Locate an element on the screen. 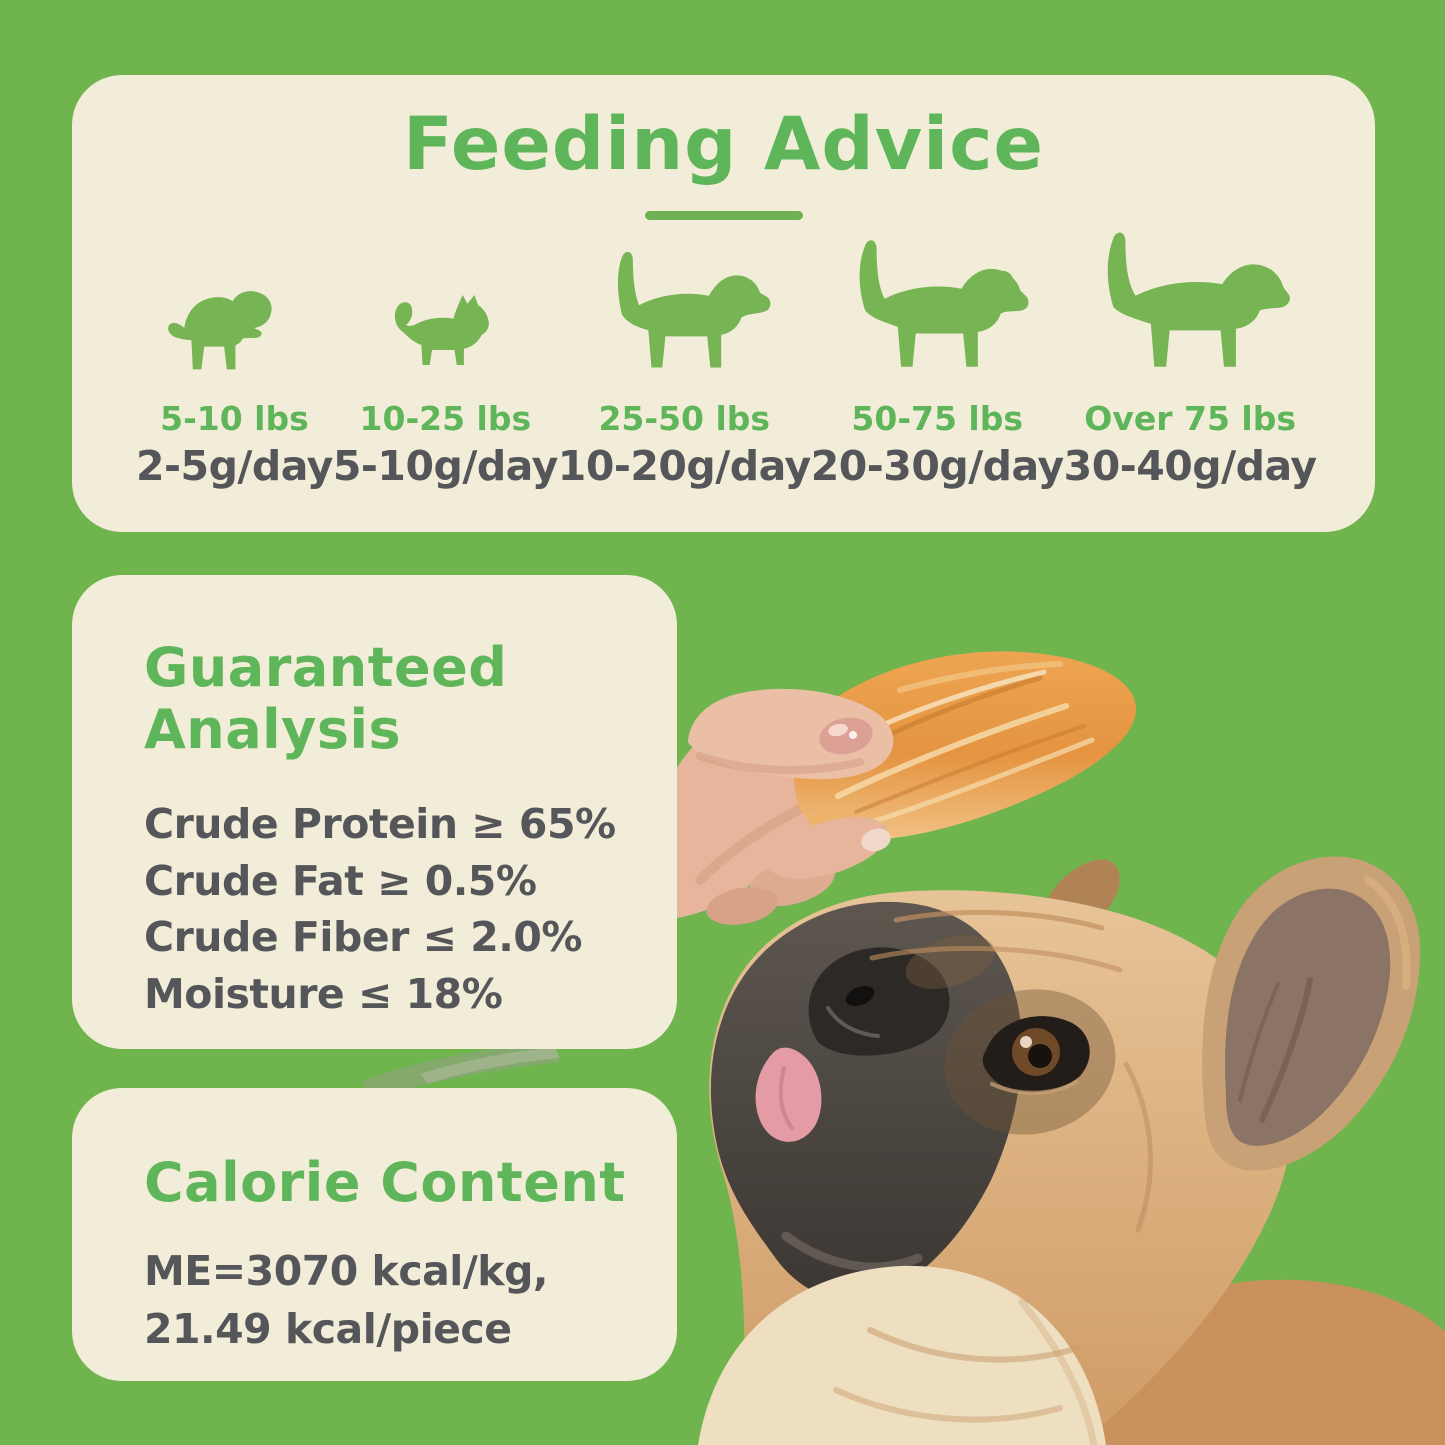  weight-range-label: 5-10 lbs is located at coordinates (234, 419).